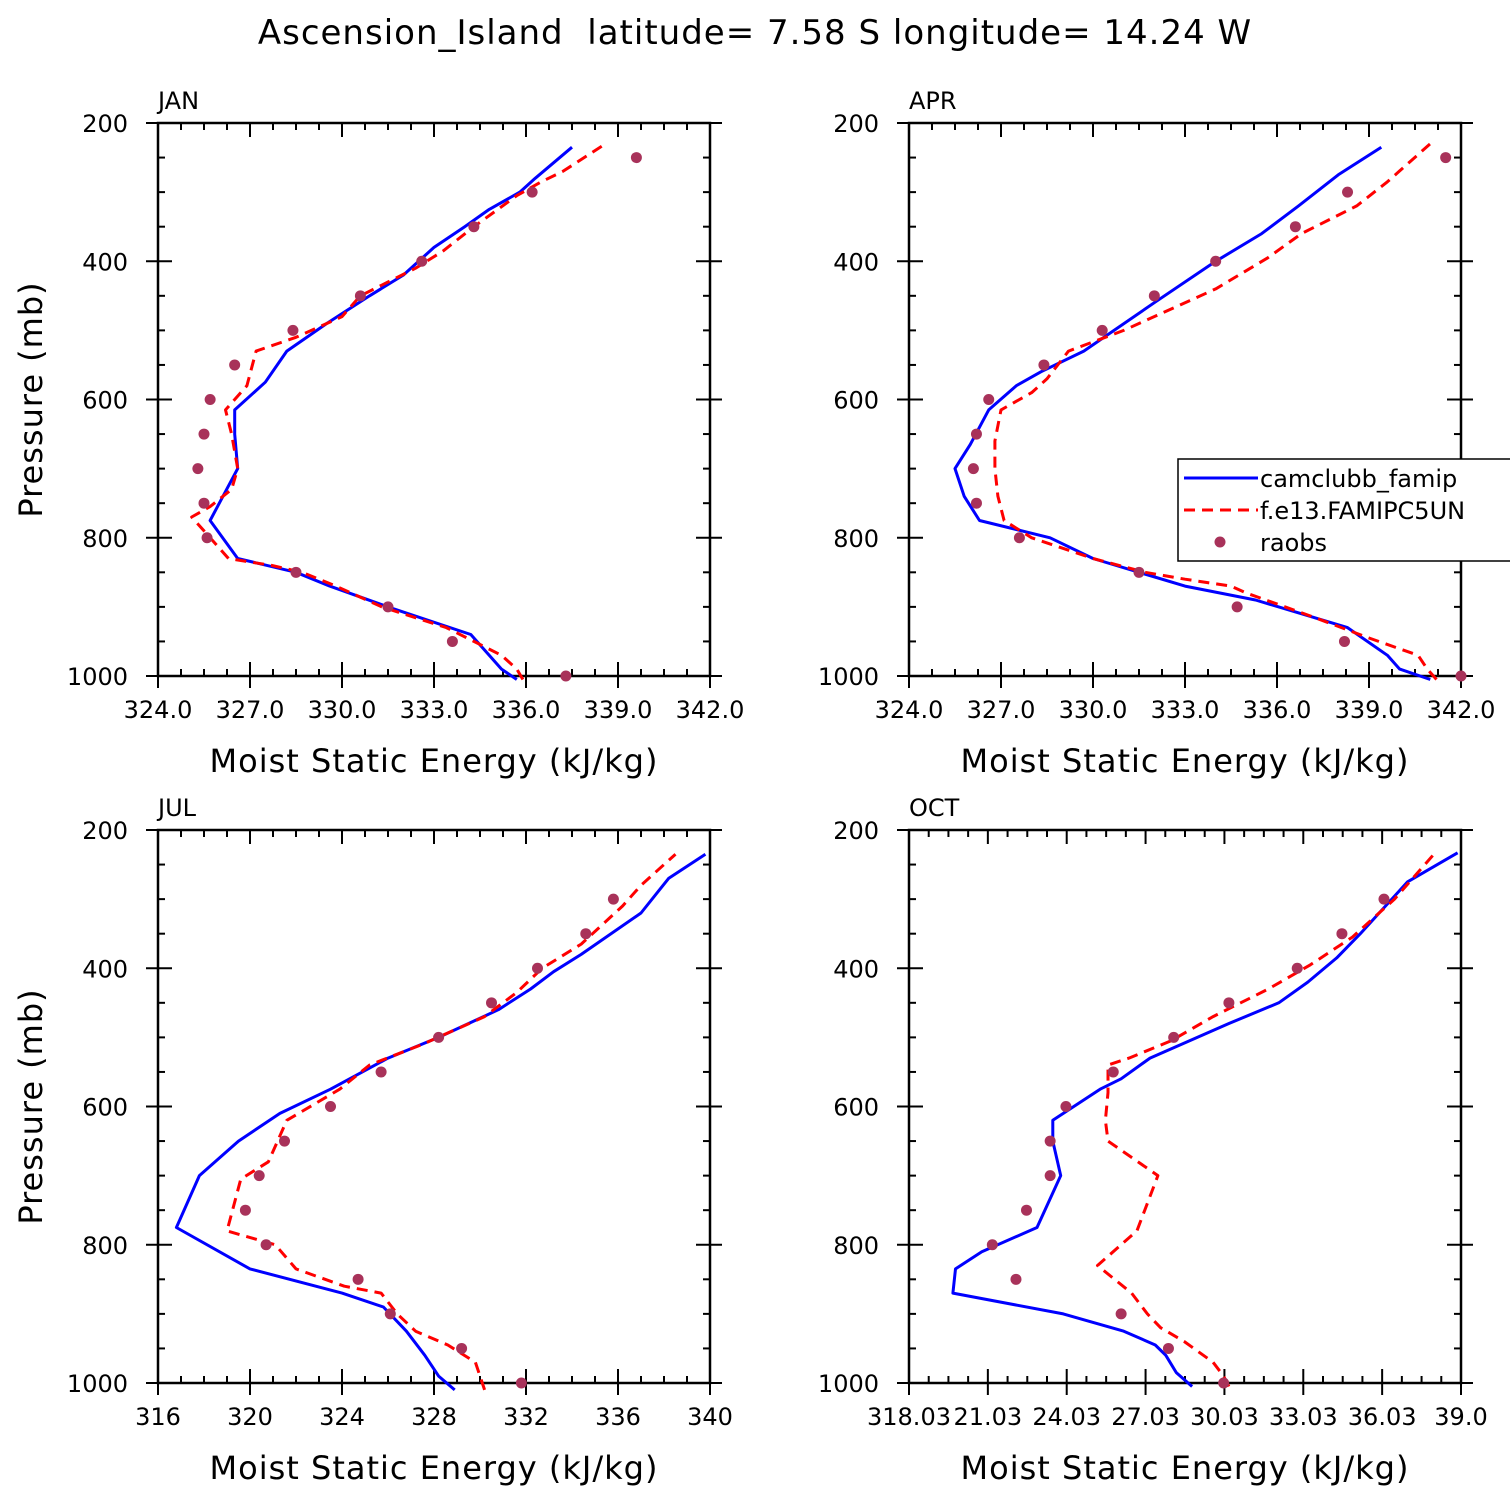 The image size is (1510, 1510). What do you see at coordinates (1066, 1417) in the screenshot?
I see `x-tick-label: 24.03` at bounding box center [1066, 1417].